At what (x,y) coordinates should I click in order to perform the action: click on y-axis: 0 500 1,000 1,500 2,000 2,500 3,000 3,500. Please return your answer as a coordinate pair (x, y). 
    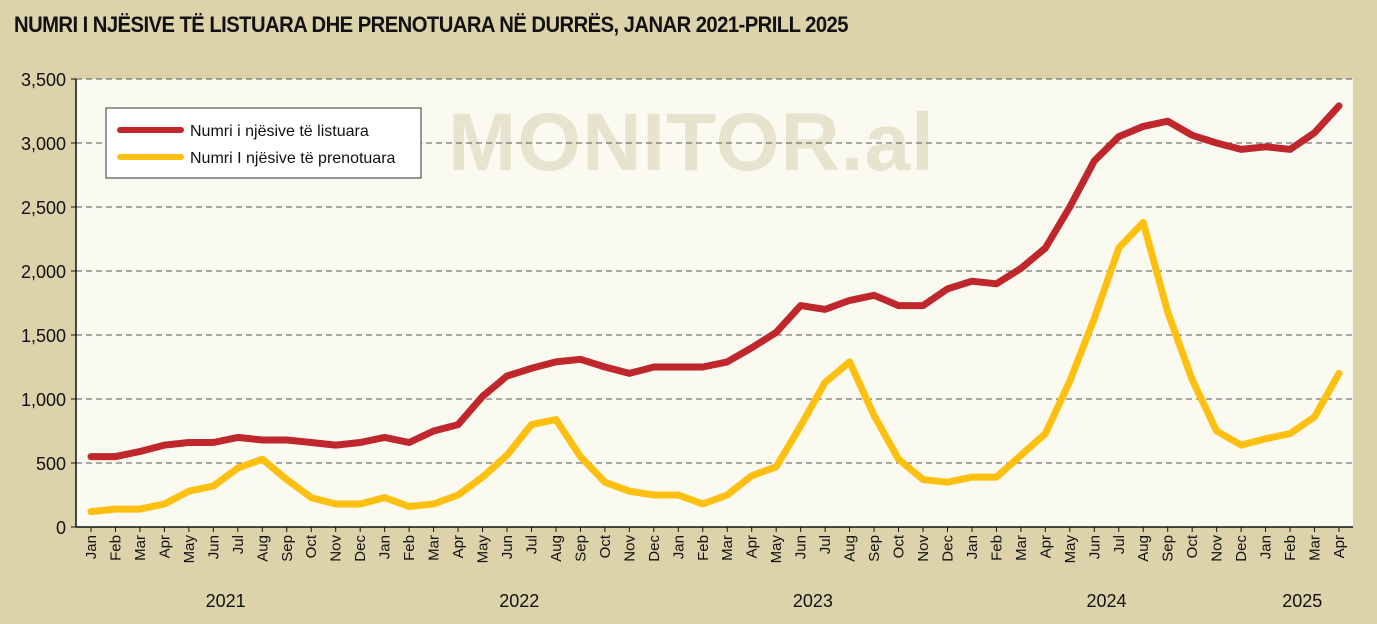
    Looking at the image, I should click on (49, 304).